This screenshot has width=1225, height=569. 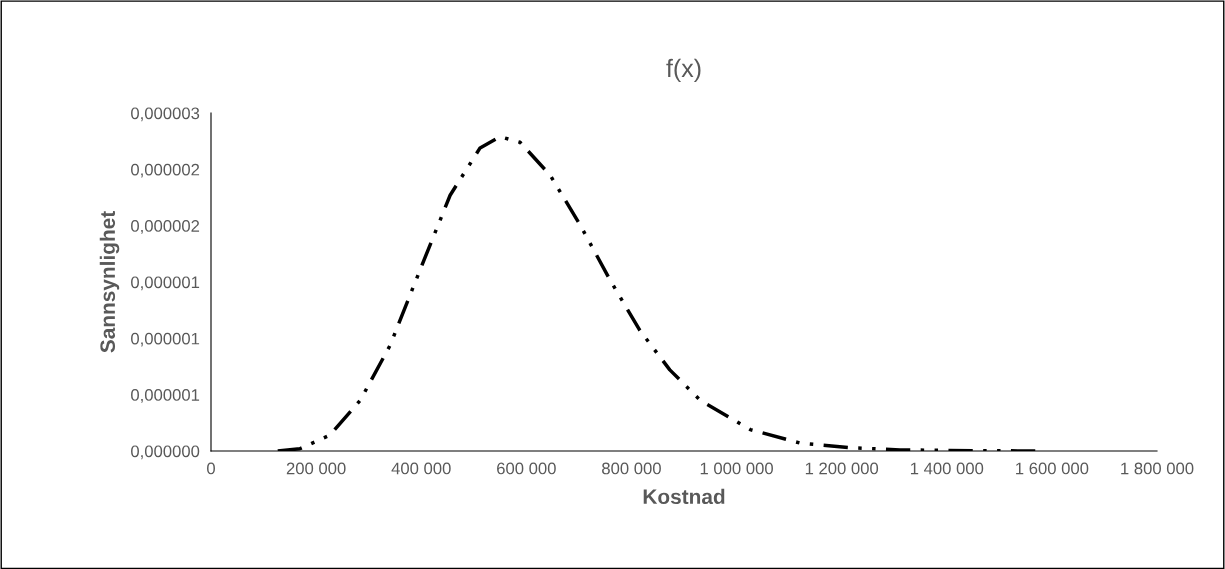 What do you see at coordinates (1052, 468) in the screenshot?
I see `x-tick-label: 1 600 000` at bounding box center [1052, 468].